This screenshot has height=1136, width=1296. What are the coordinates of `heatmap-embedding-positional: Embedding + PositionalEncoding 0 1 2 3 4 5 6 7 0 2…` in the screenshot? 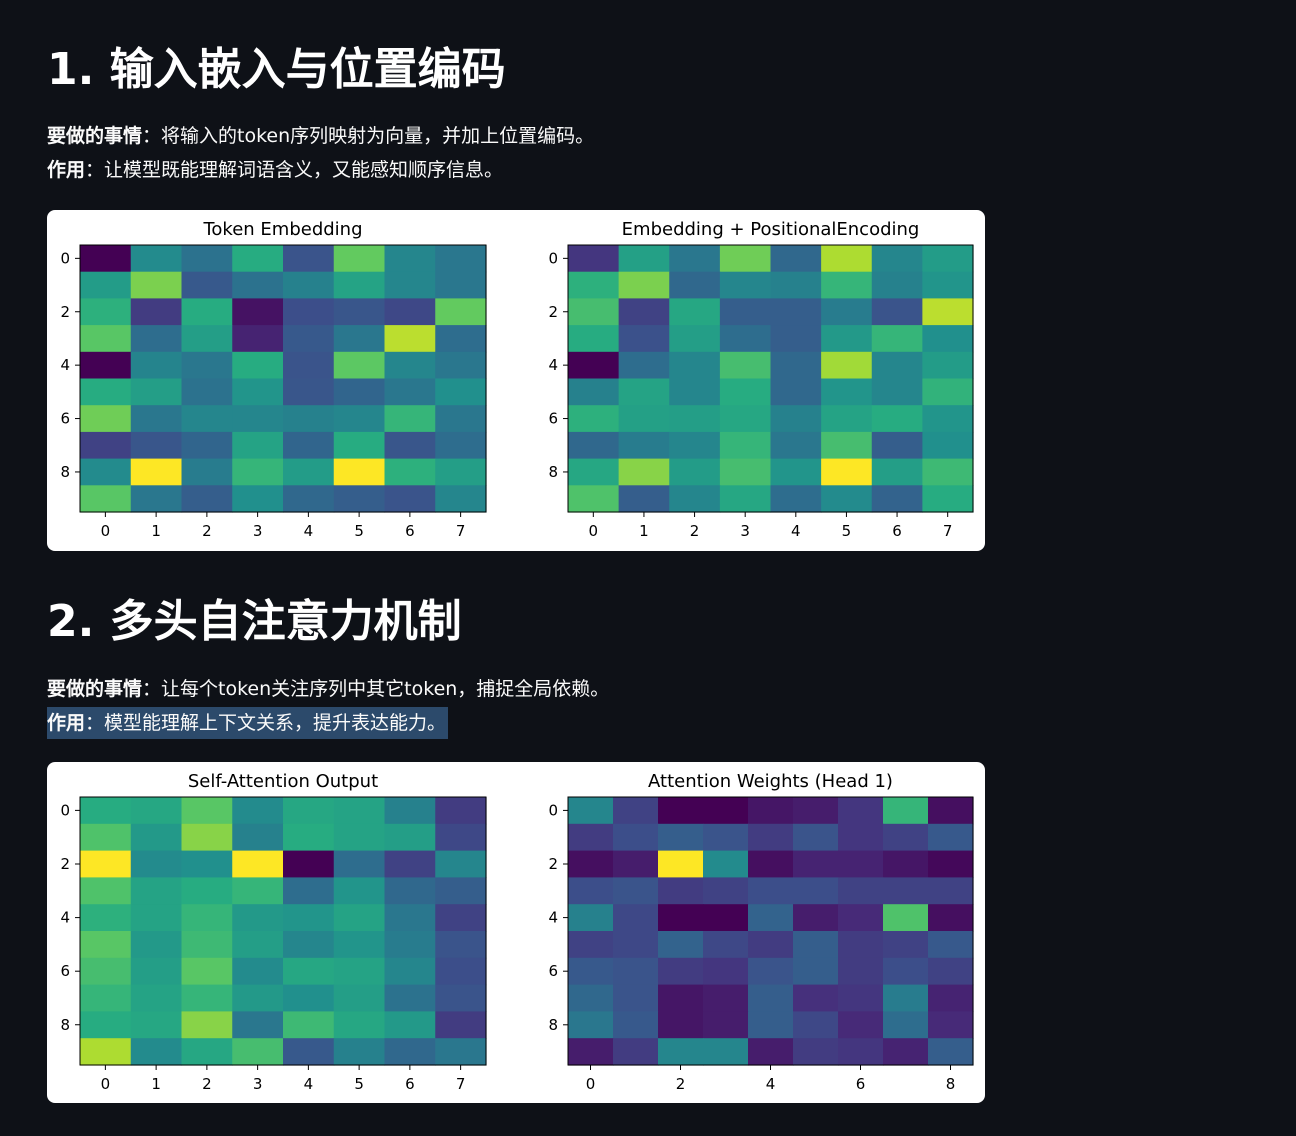 It's located at (761, 379).